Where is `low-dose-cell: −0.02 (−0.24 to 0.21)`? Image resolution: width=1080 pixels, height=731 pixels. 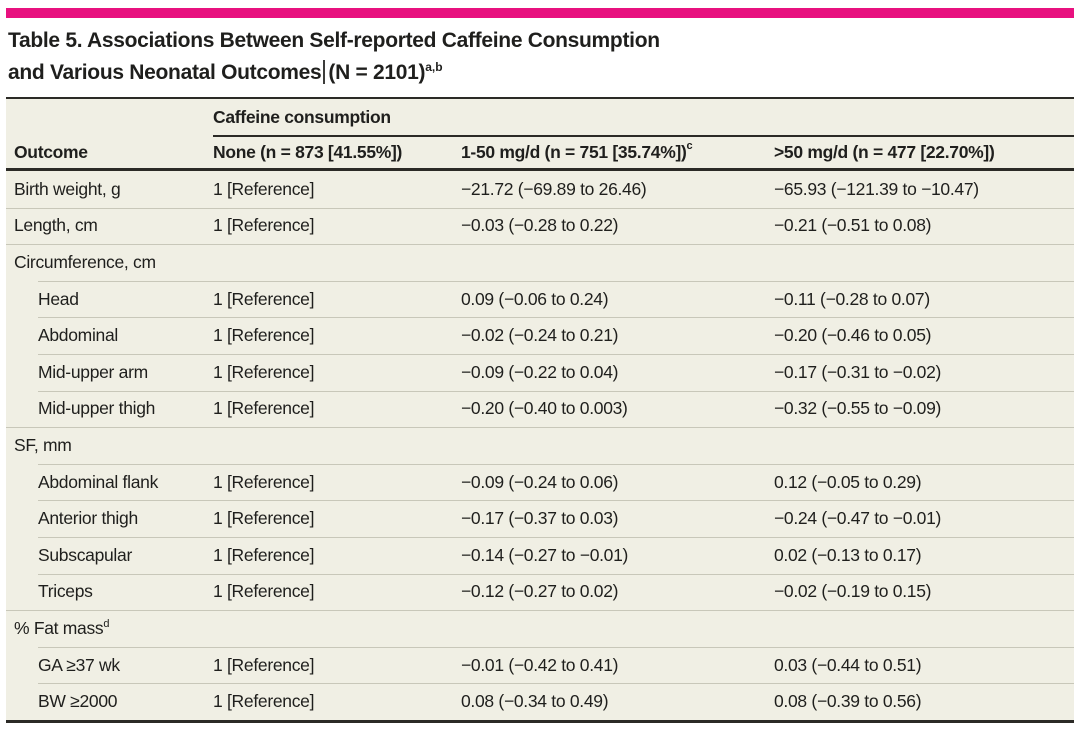 low-dose-cell: −0.02 (−0.24 to 0.21) is located at coordinates (540, 335).